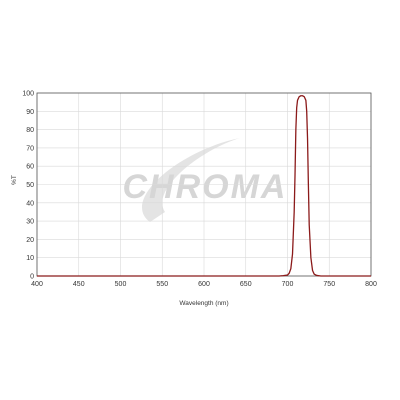 This screenshot has width=400, height=400. I want to click on y-tick-label: 30, so click(30, 222).